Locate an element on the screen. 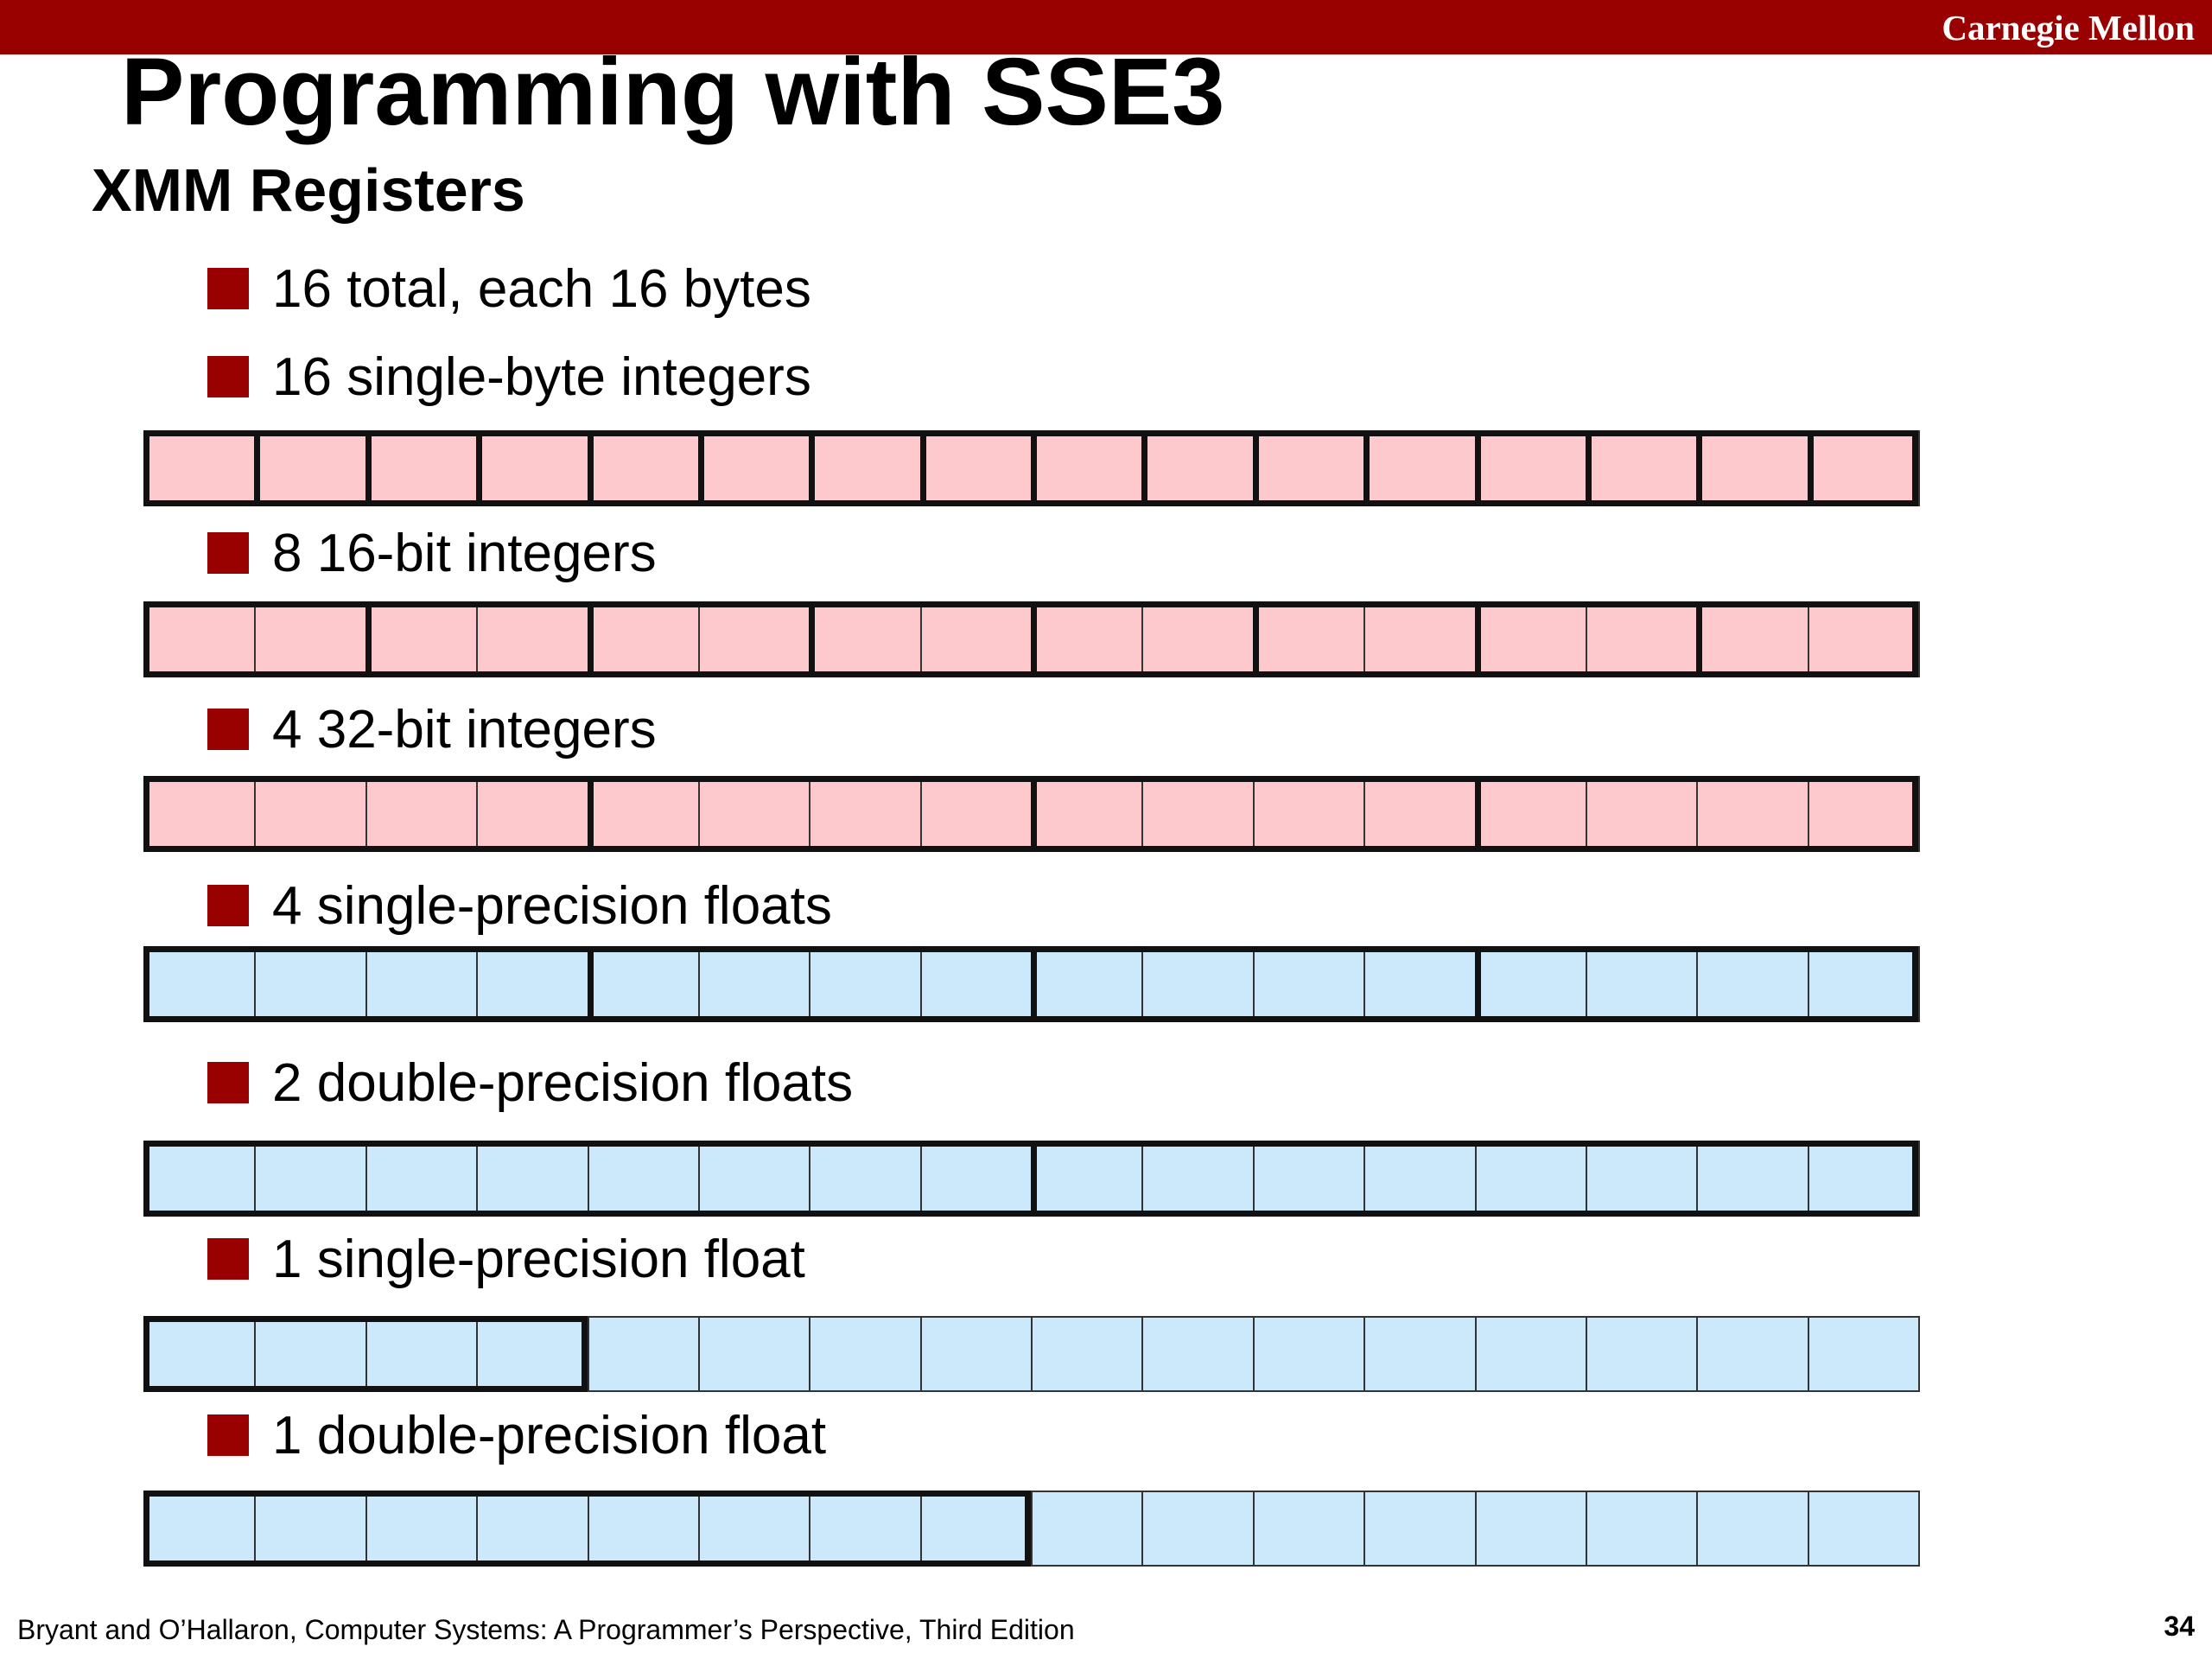 This screenshot has height=1659, width=2212. bullet-16bit-integers: 8 16-bit integers is located at coordinates (464, 553).